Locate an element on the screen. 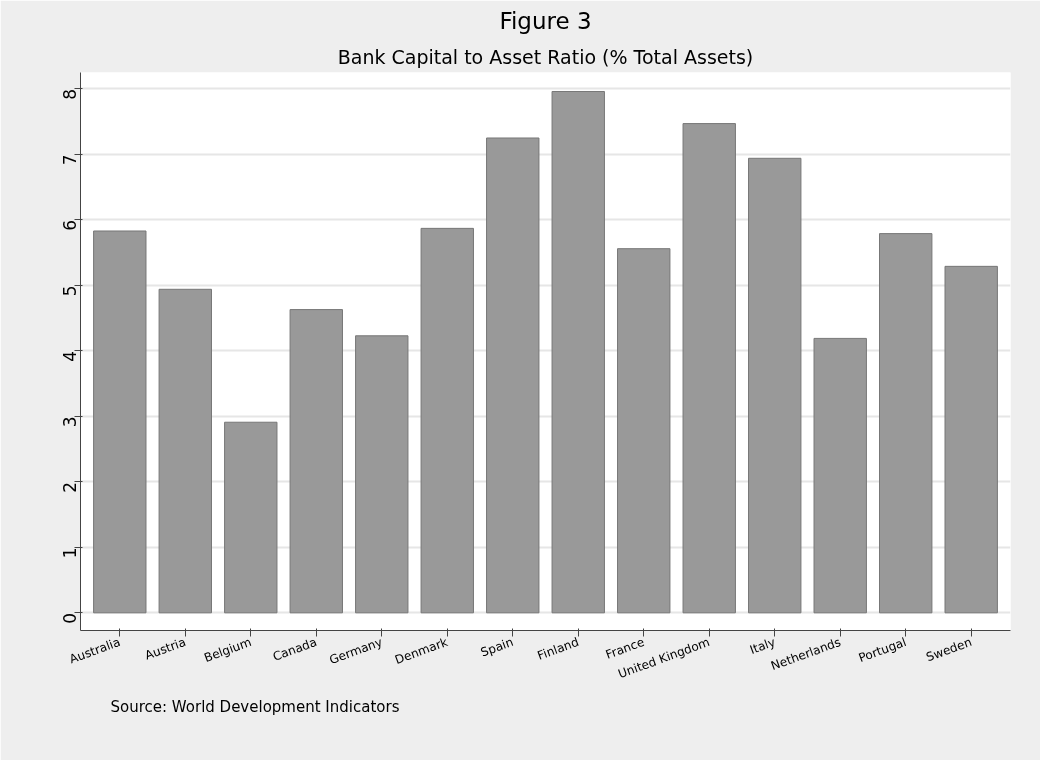  source-note: Source: World Development Indicators is located at coordinates (255, 706).